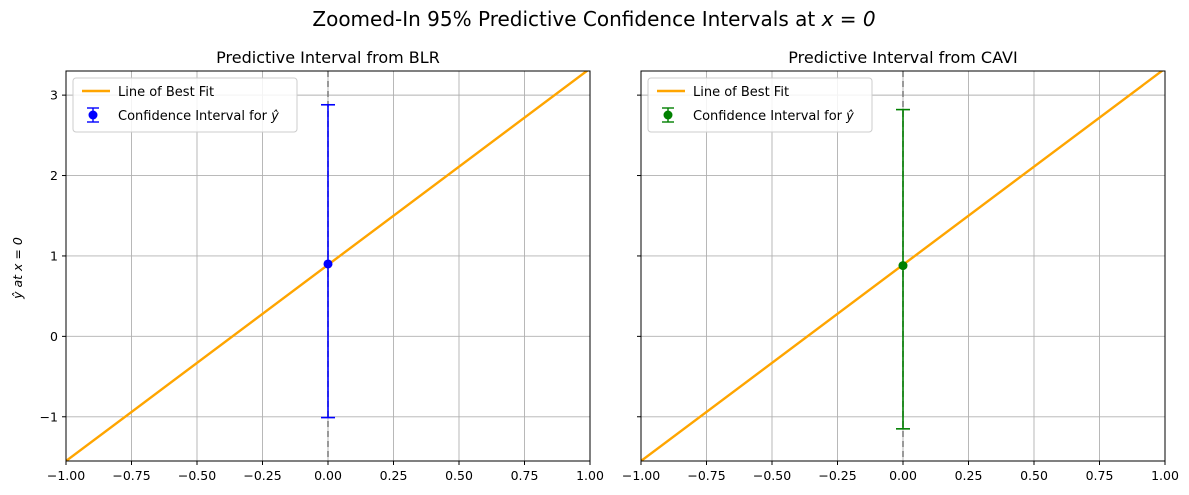  What do you see at coordinates (902, 57) in the screenshot?
I see `panel-title: Predictive Interval from CAVI` at bounding box center [902, 57].